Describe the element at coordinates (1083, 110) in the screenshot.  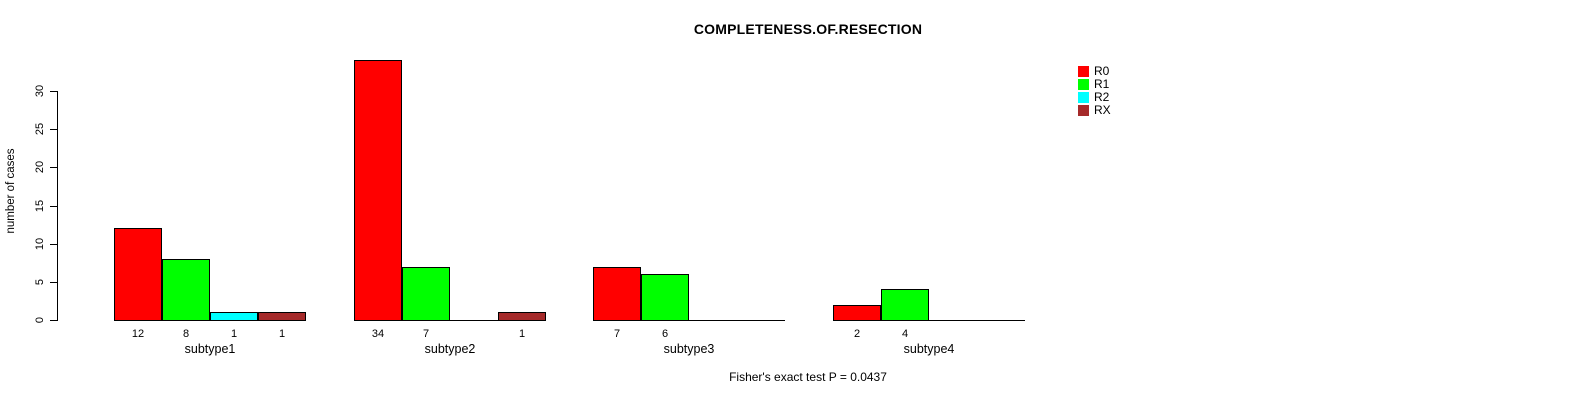
I see `legend-swatch-rx` at that location.